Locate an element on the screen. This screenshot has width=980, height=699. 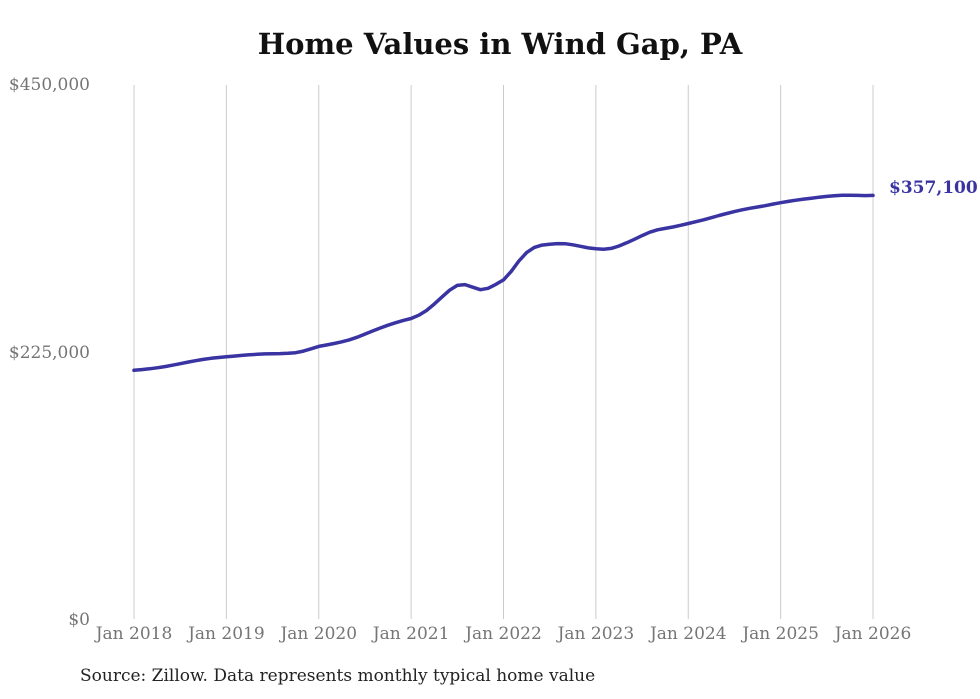
x-tick-label: Jan 2023 is located at coordinates (596, 634).